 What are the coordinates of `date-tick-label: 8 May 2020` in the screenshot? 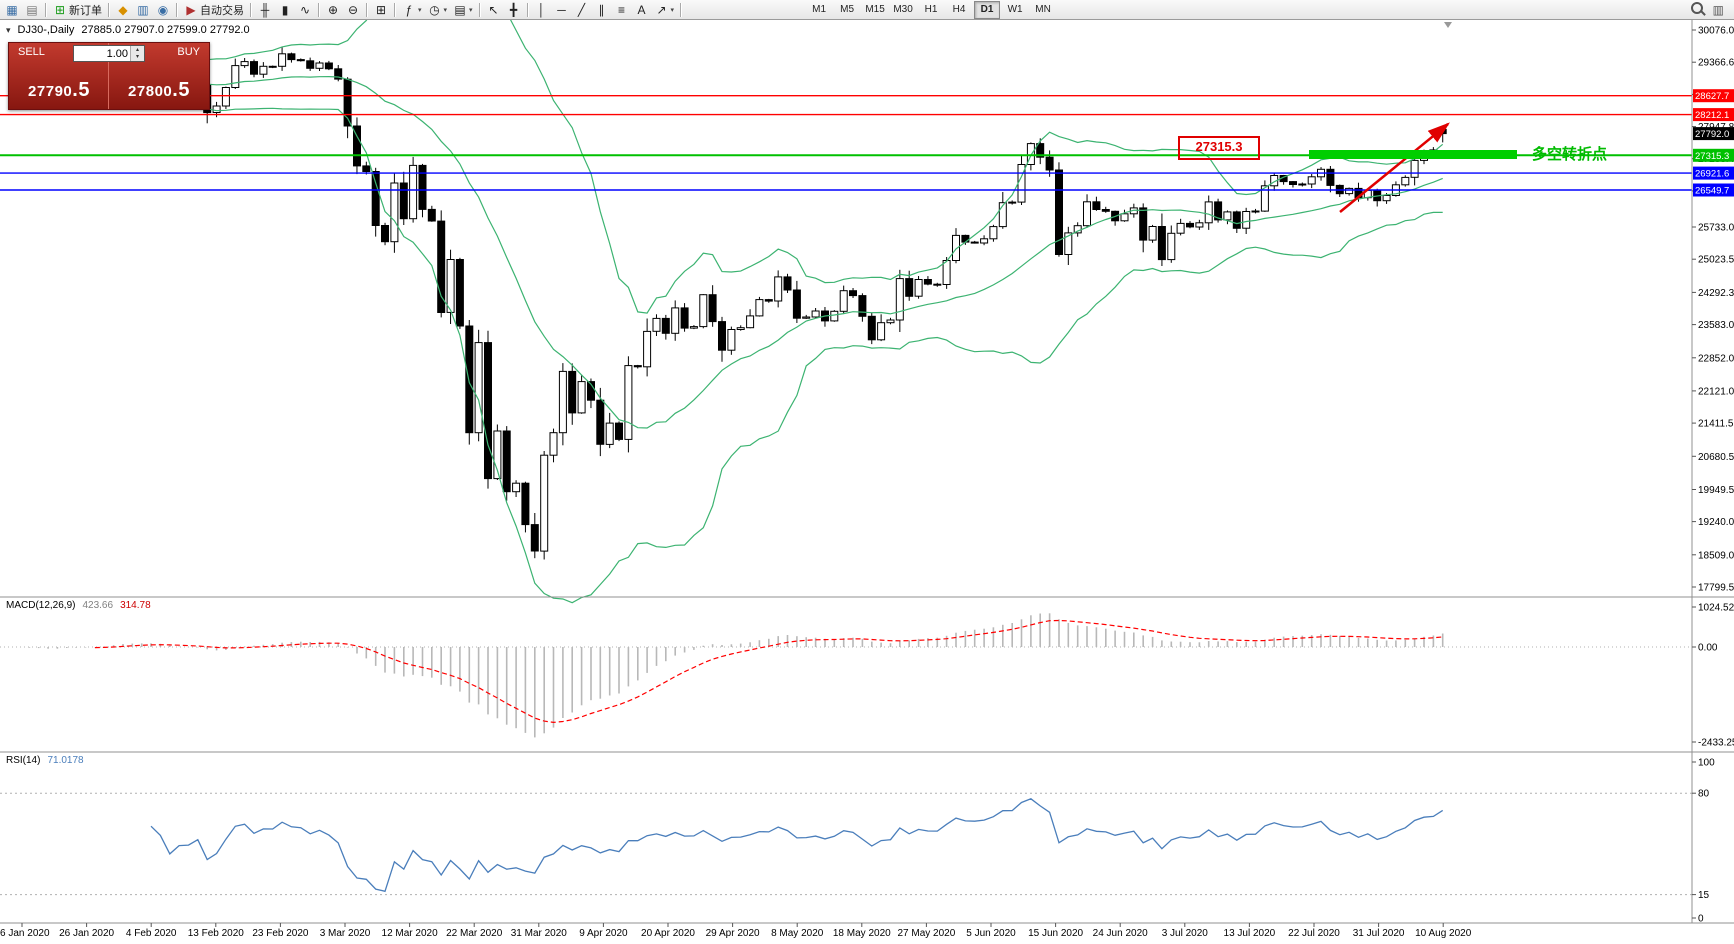 It's located at (797, 933).